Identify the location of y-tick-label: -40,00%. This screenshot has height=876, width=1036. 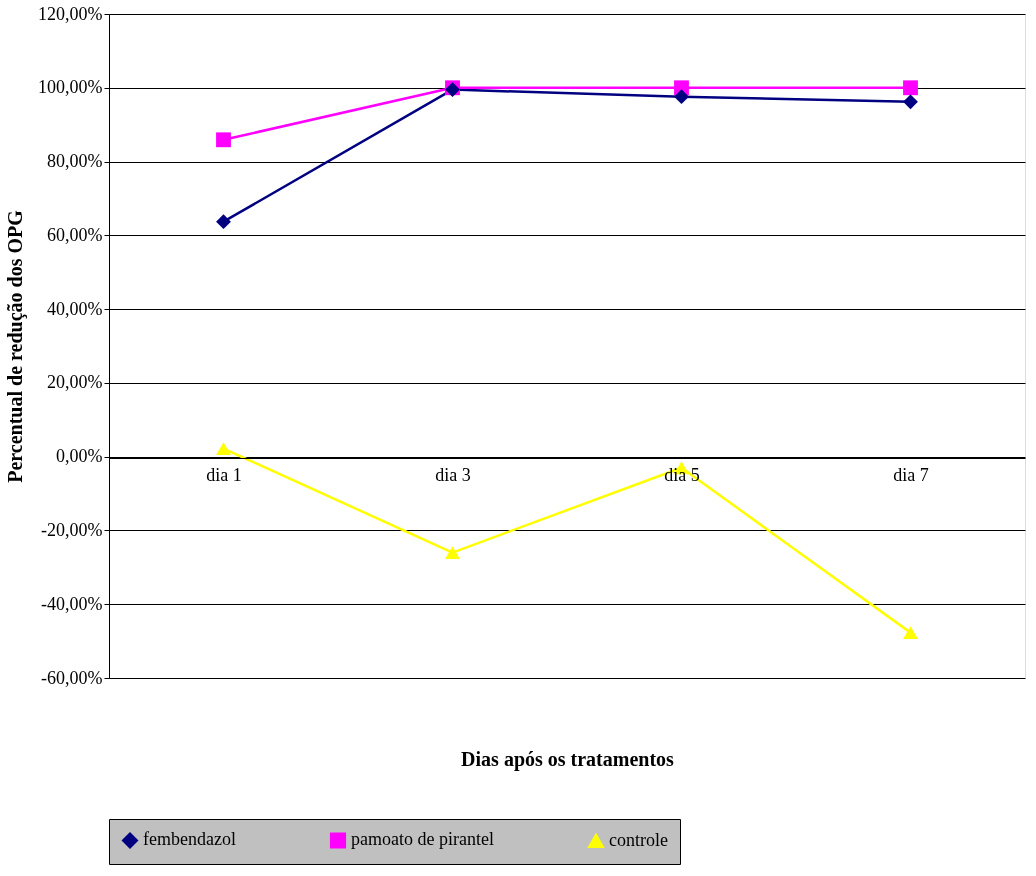
(72, 603).